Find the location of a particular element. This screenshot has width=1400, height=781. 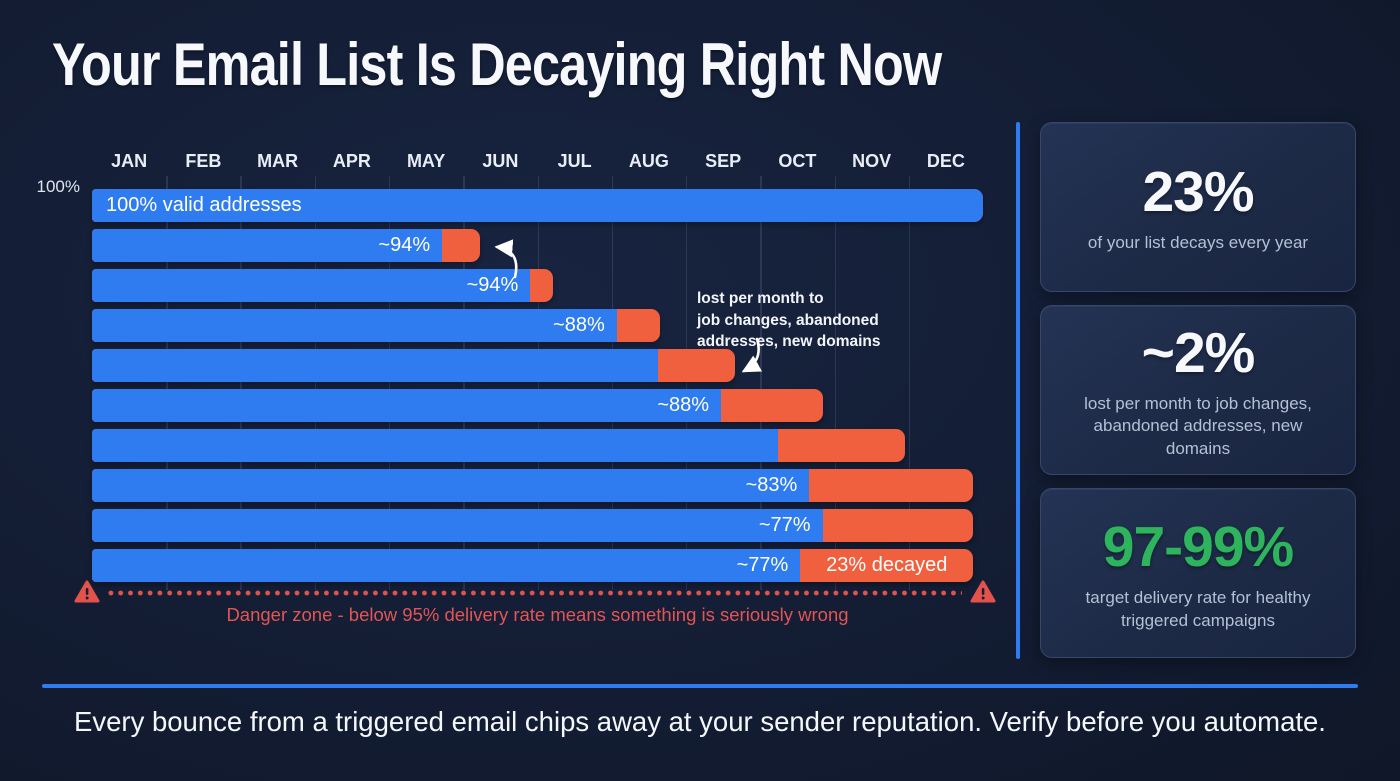

bar-decay-label: 23% decayed is located at coordinates (887, 565).